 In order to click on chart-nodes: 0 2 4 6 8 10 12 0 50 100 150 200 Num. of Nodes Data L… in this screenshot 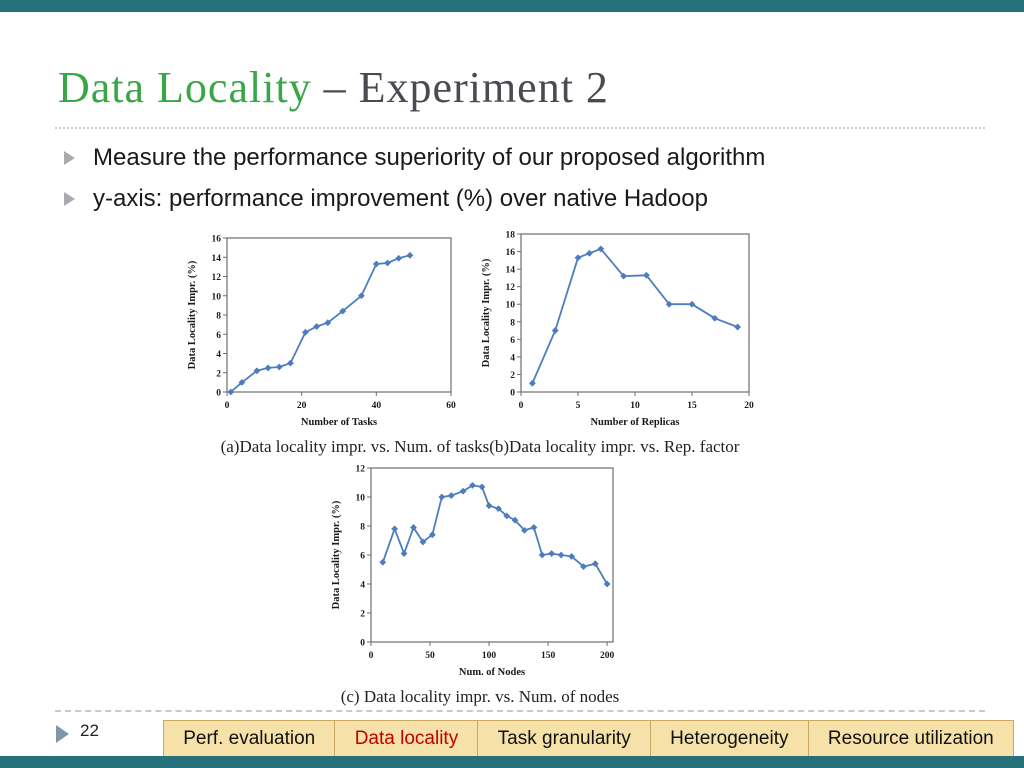, I will do `click(477, 573)`.